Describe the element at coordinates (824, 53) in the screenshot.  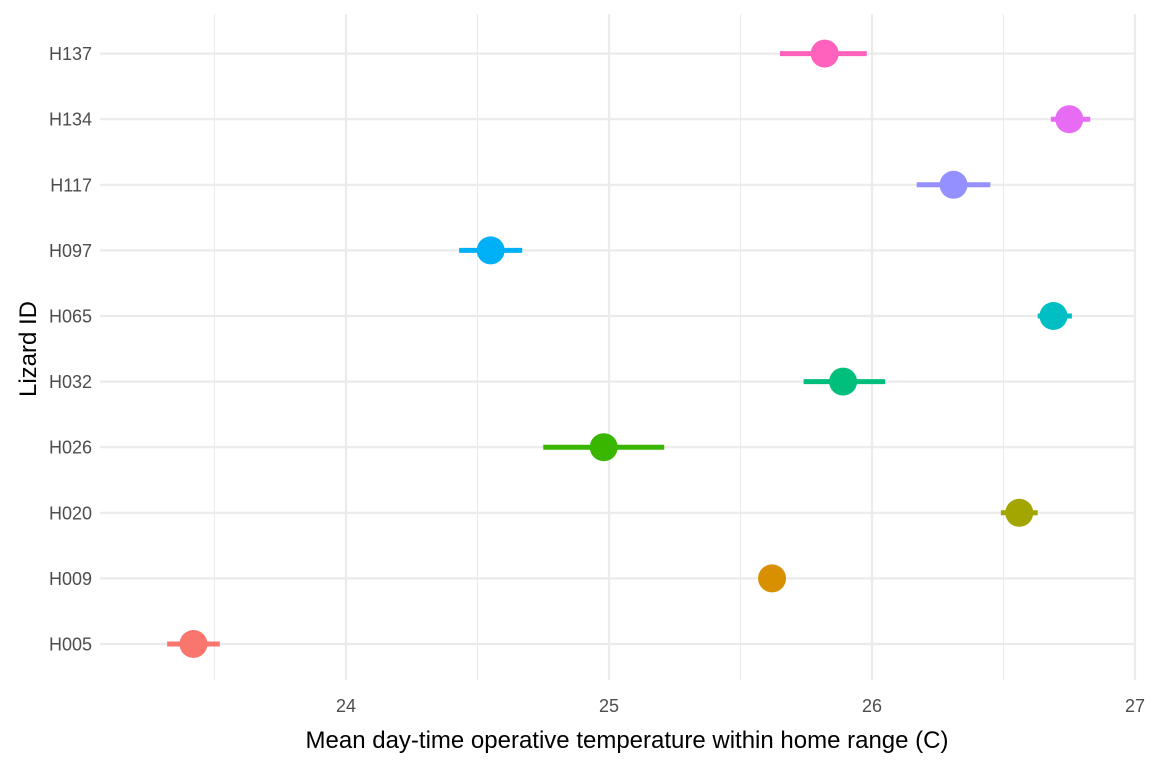
I see `point-h137` at that location.